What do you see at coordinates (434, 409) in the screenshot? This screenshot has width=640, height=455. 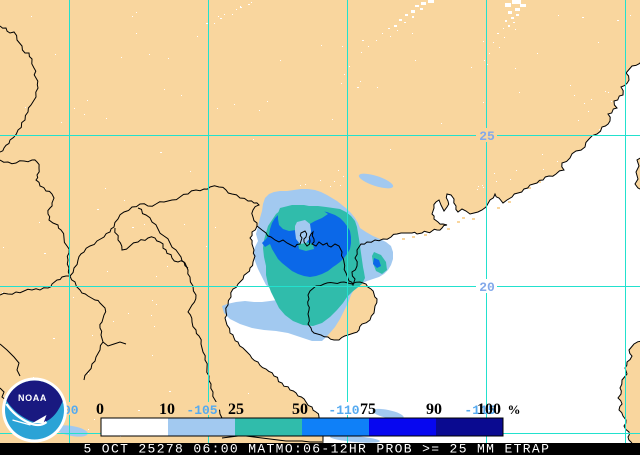 I see `svg-text: 90` at bounding box center [434, 409].